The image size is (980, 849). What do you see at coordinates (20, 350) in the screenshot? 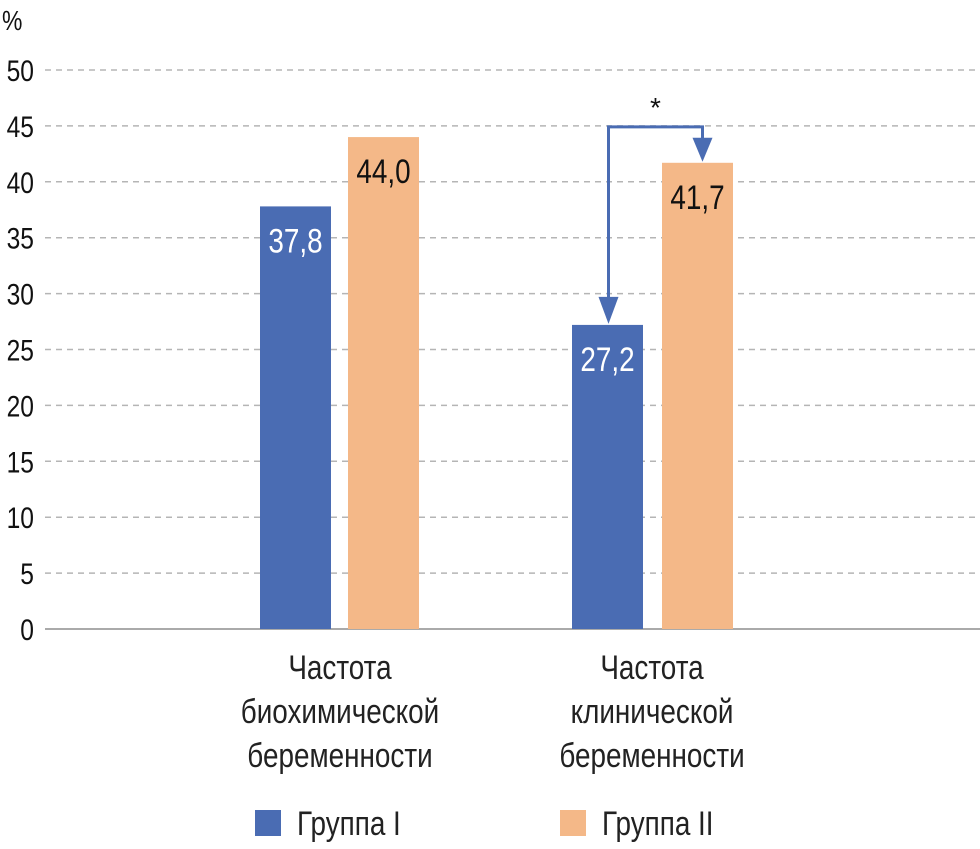
I see `y-tick-label: 25` at bounding box center [20, 350].